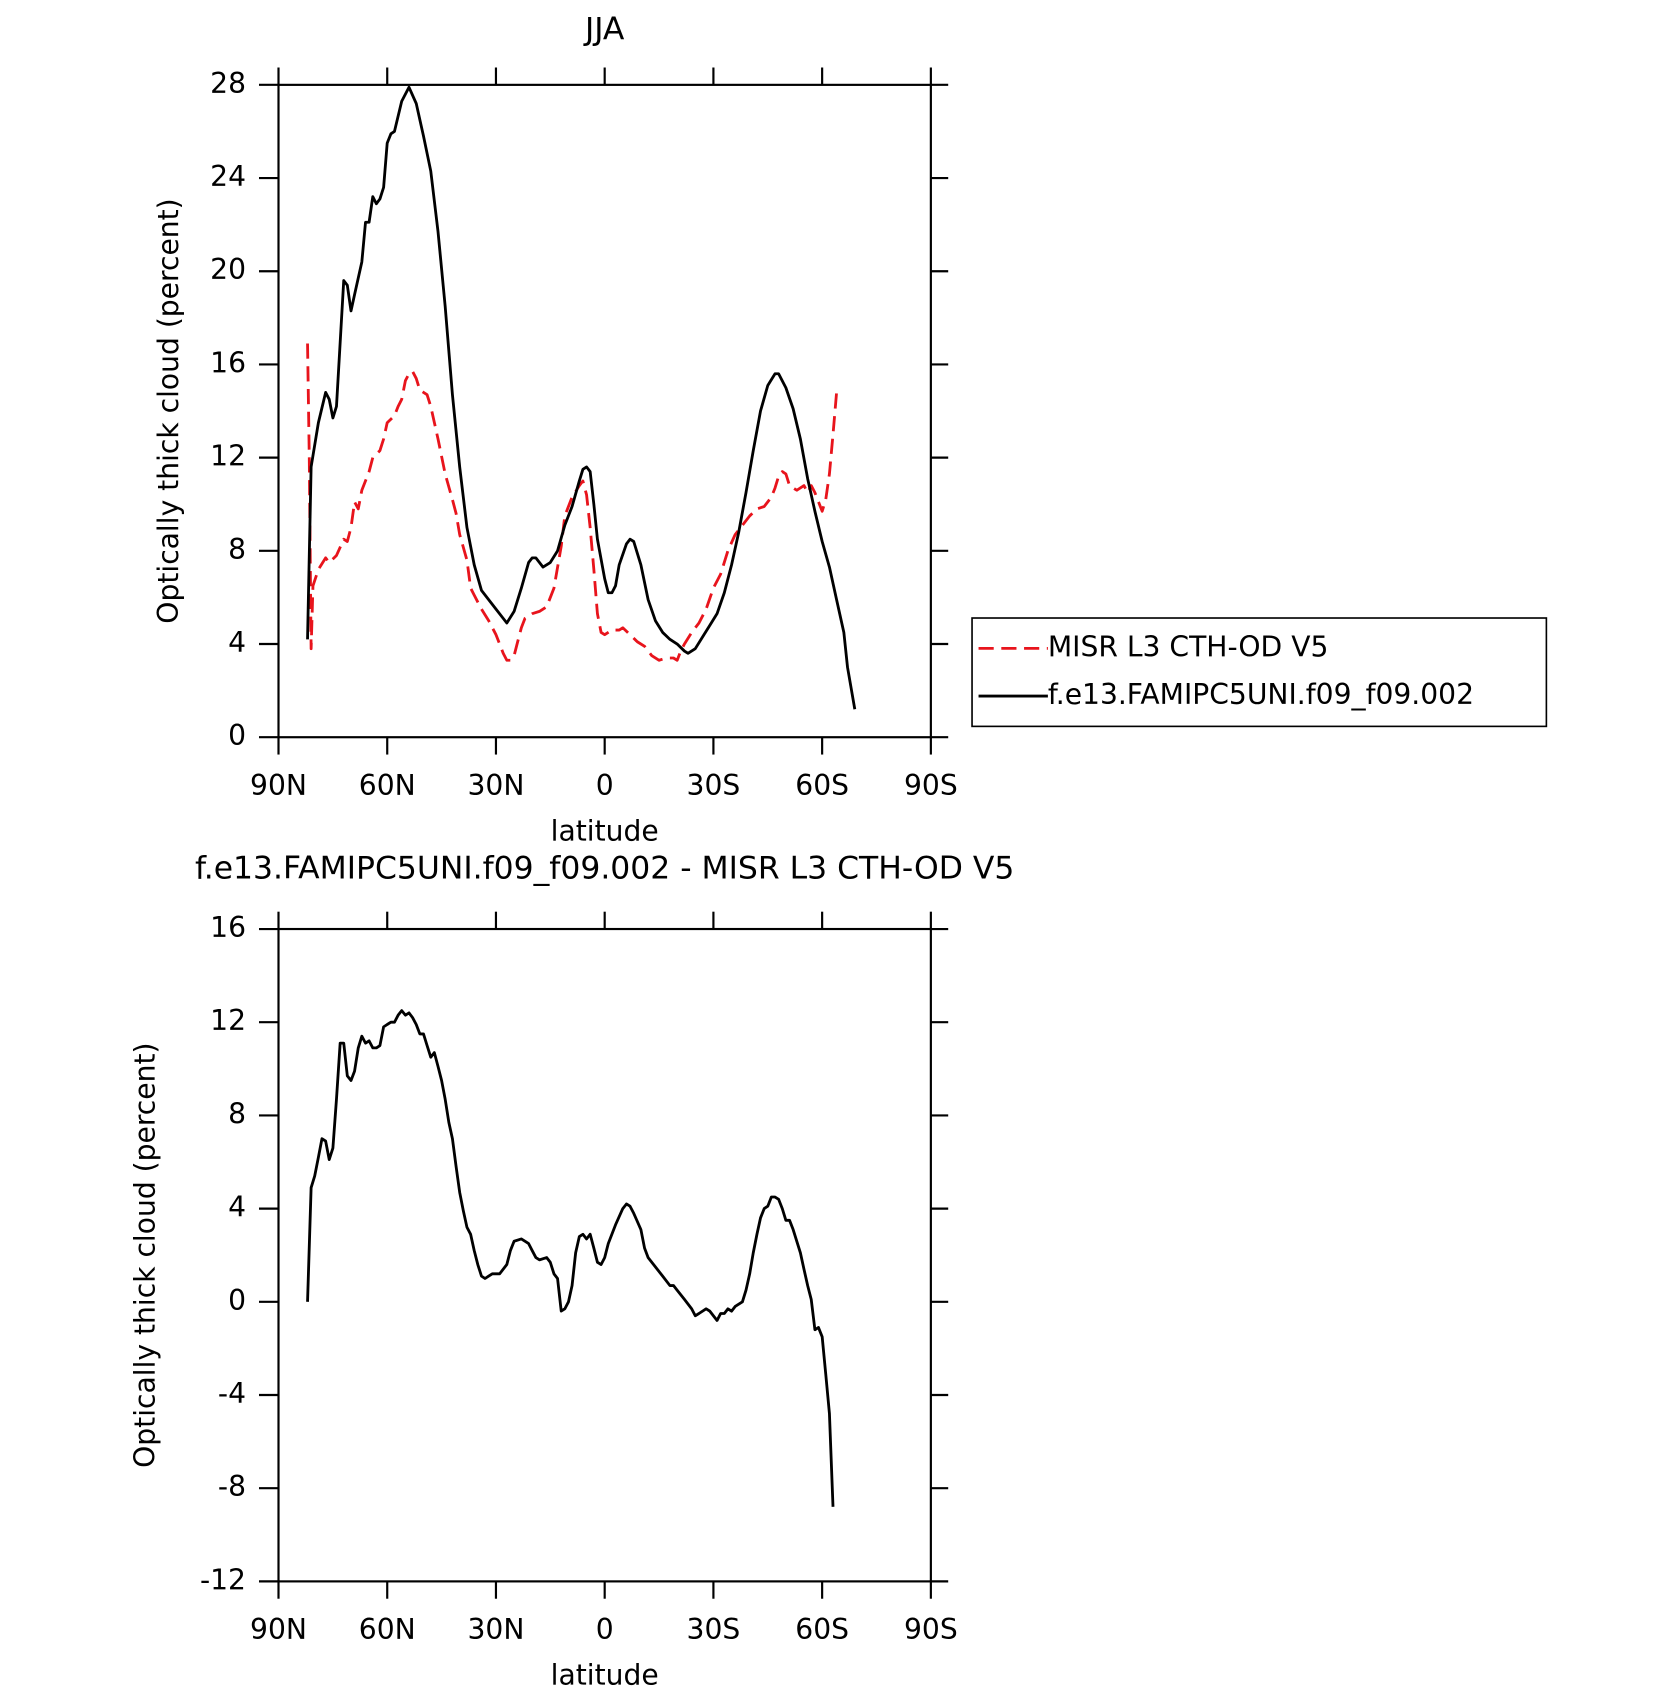  Describe the element at coordinates (232, 1393) in the screenshot. I see `y-tick-label: -4` at that location.